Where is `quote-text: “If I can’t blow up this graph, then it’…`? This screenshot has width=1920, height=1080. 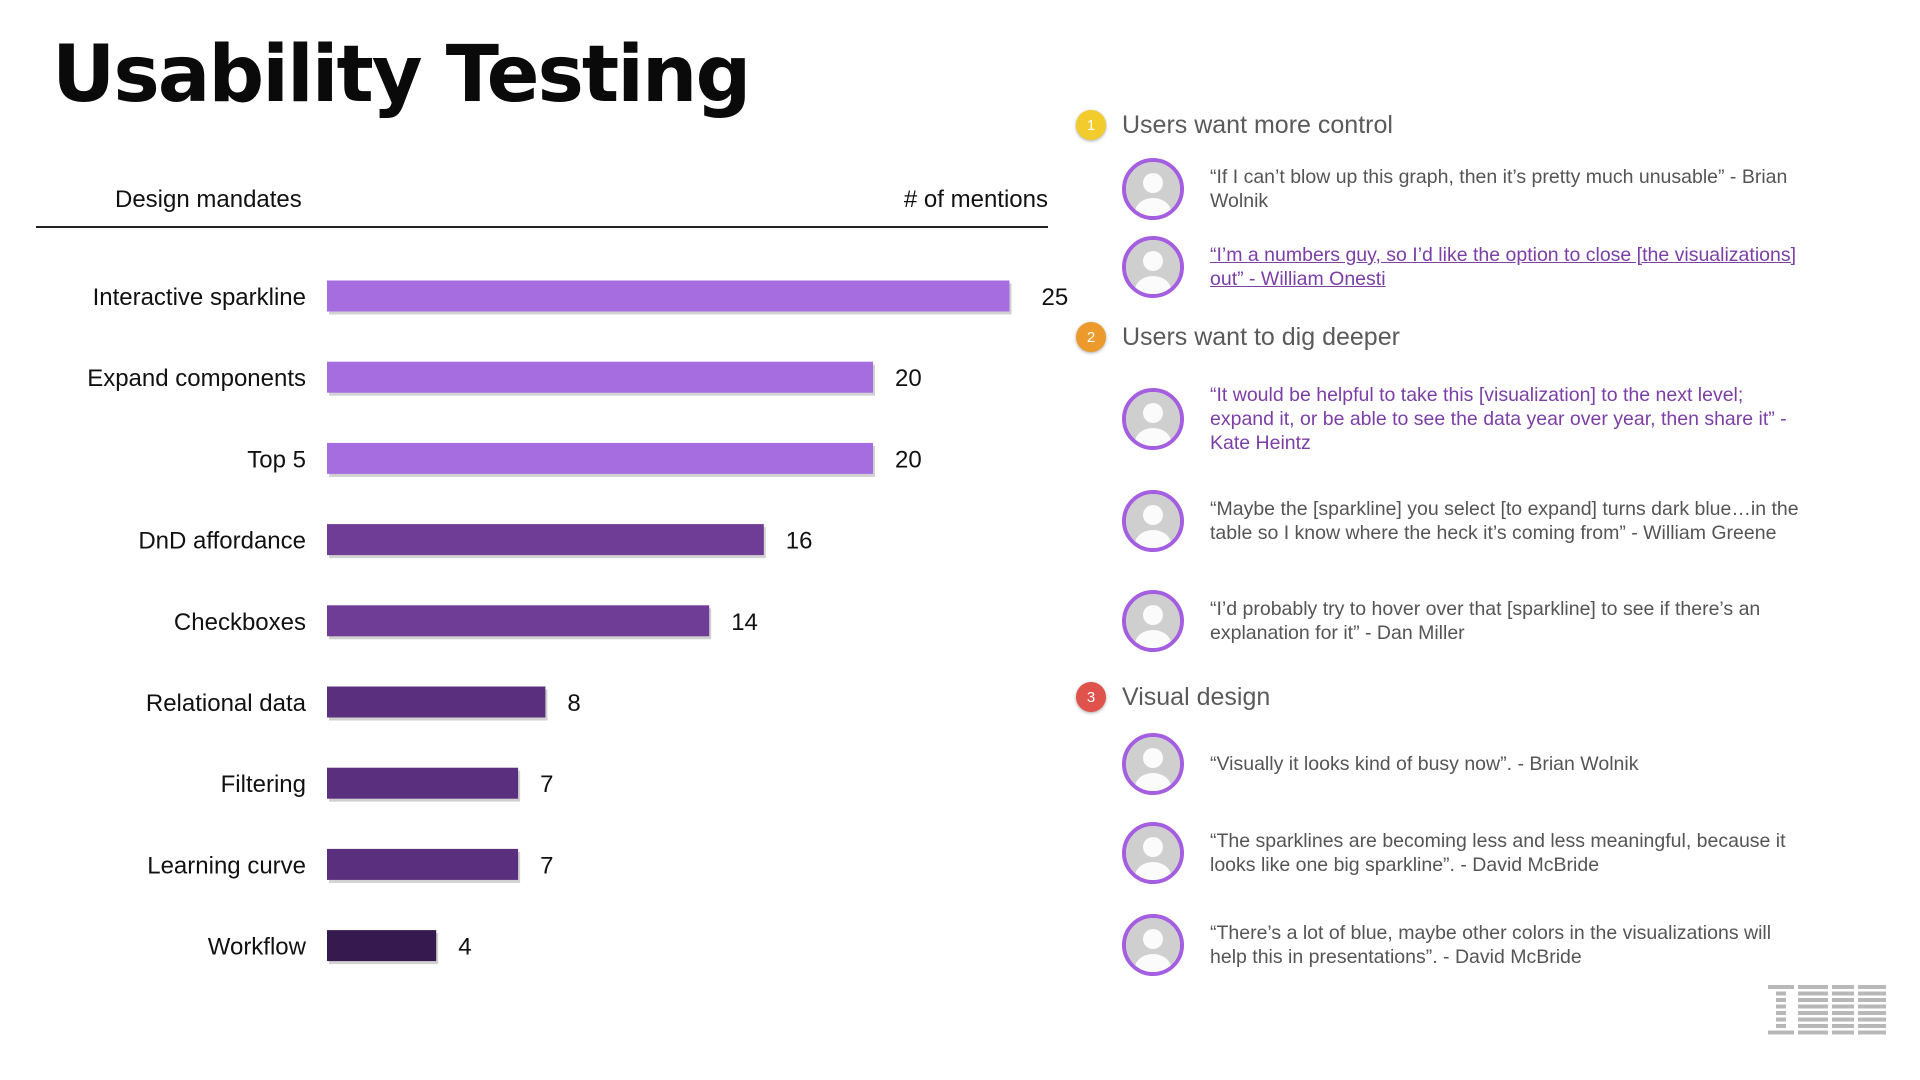
quote-text: “If I can’t blow up this graph, then it’… is located at coordinates (1499, 189).